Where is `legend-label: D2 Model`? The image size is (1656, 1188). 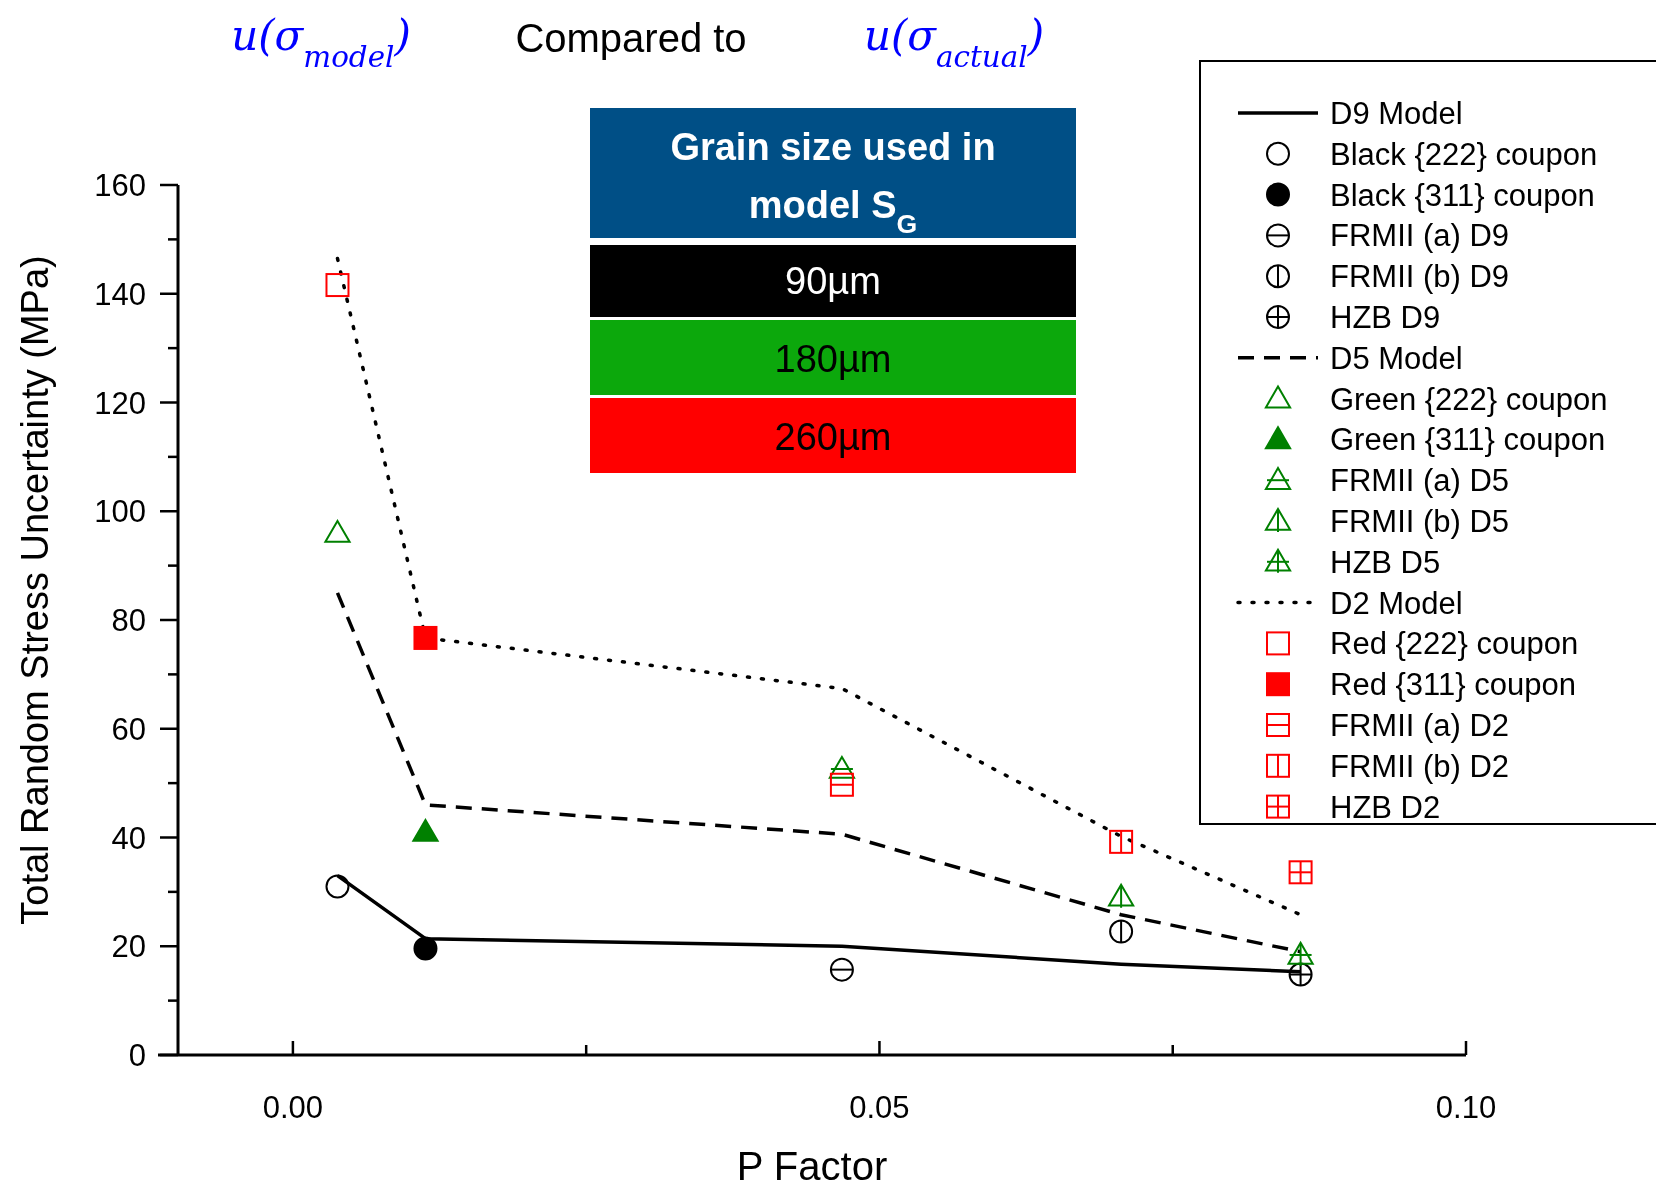 legend-label: D2 Model is located at coordinates (1396, 603).